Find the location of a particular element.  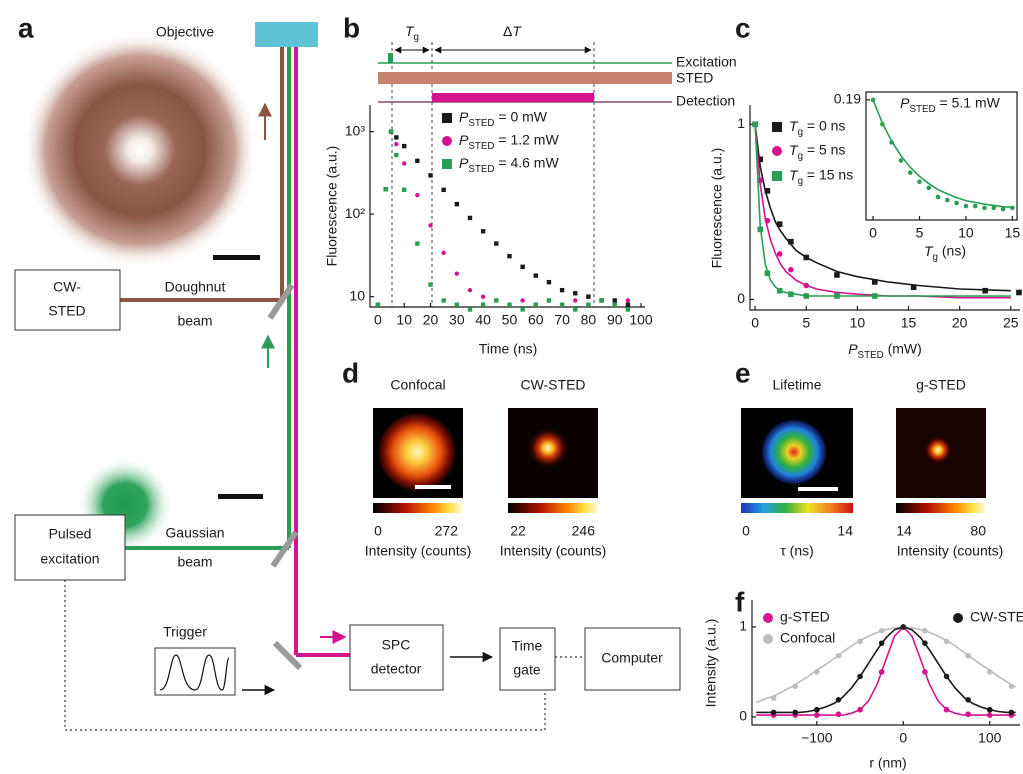

x-tick-label: 20 is located at coordinates (431, 320).